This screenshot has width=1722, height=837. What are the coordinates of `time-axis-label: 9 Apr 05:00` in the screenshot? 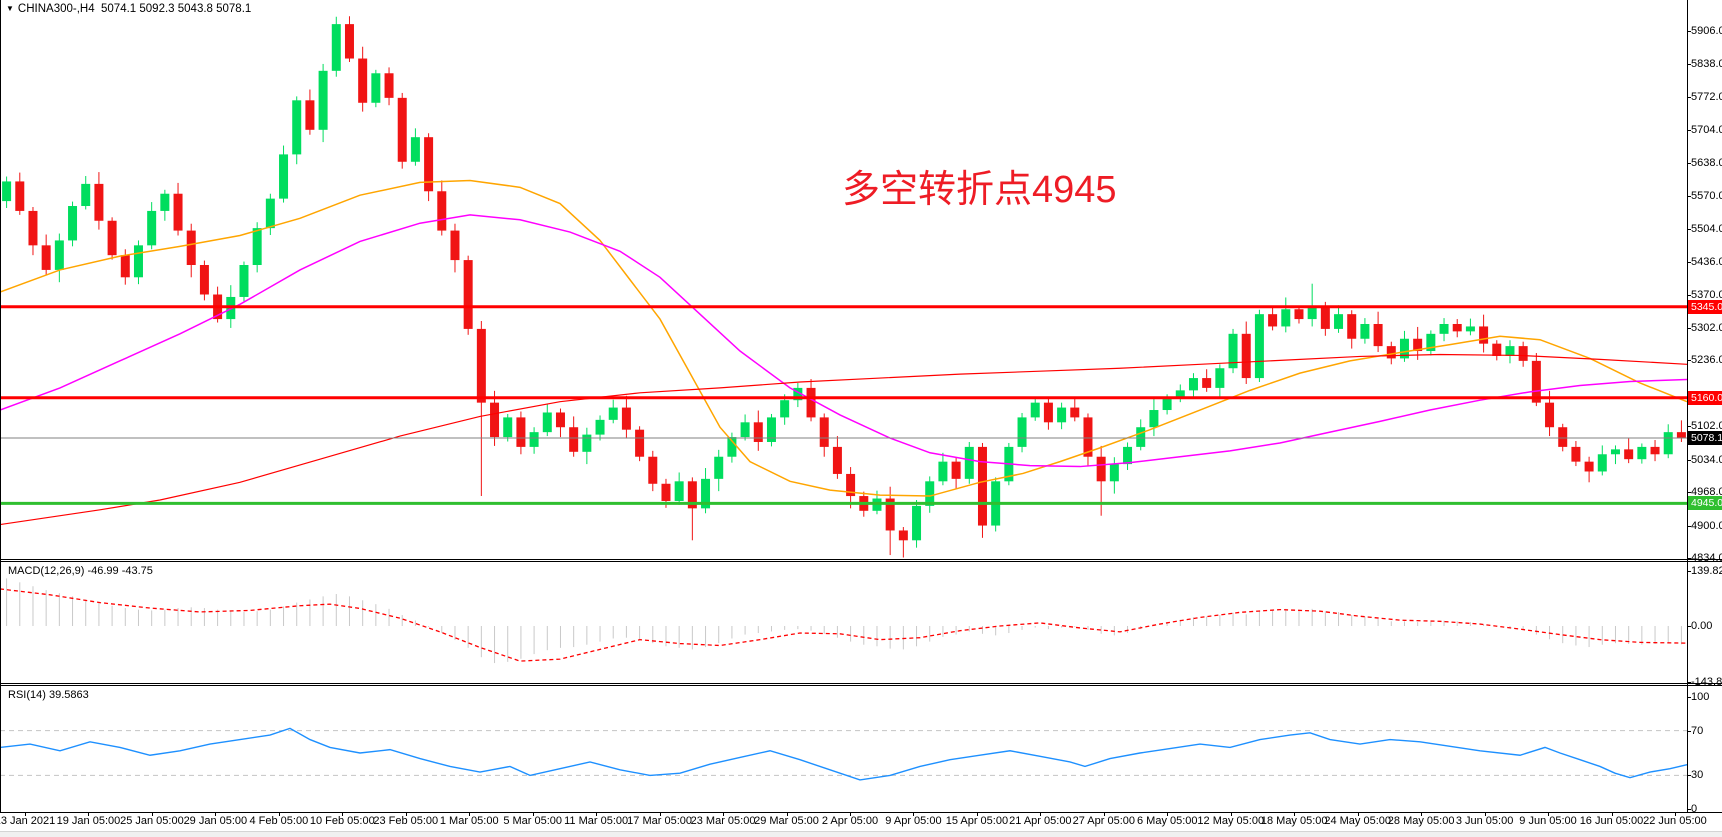 It's located at (913, 821).